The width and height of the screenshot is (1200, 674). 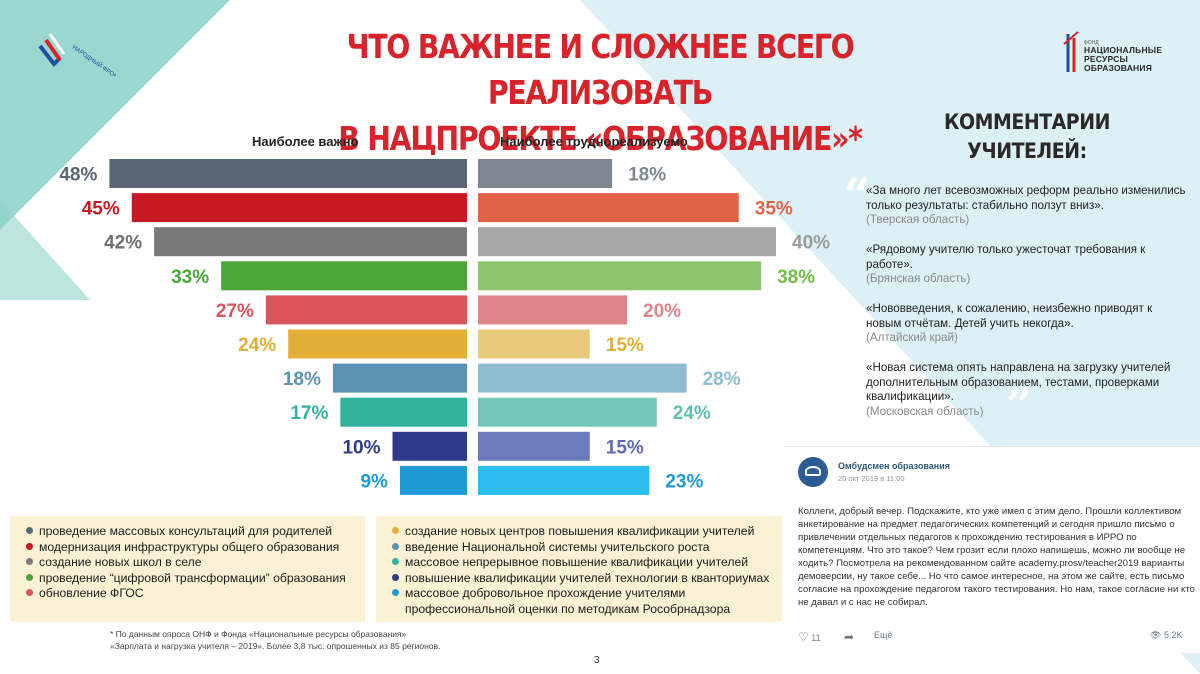 What do you see at coordinates (123, 243) in the screenshot?
I see `data-label-most-important: 42%` at bounding box center [123, 243].